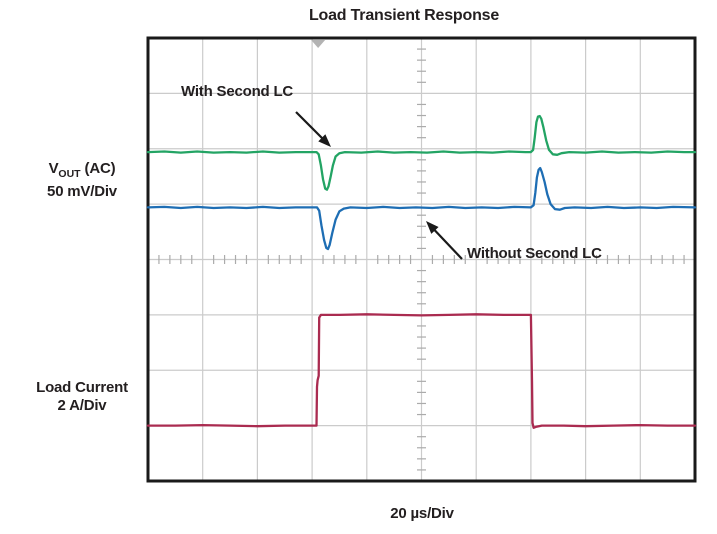  I want to click on trigger-marker-icon, so click(318, 44).